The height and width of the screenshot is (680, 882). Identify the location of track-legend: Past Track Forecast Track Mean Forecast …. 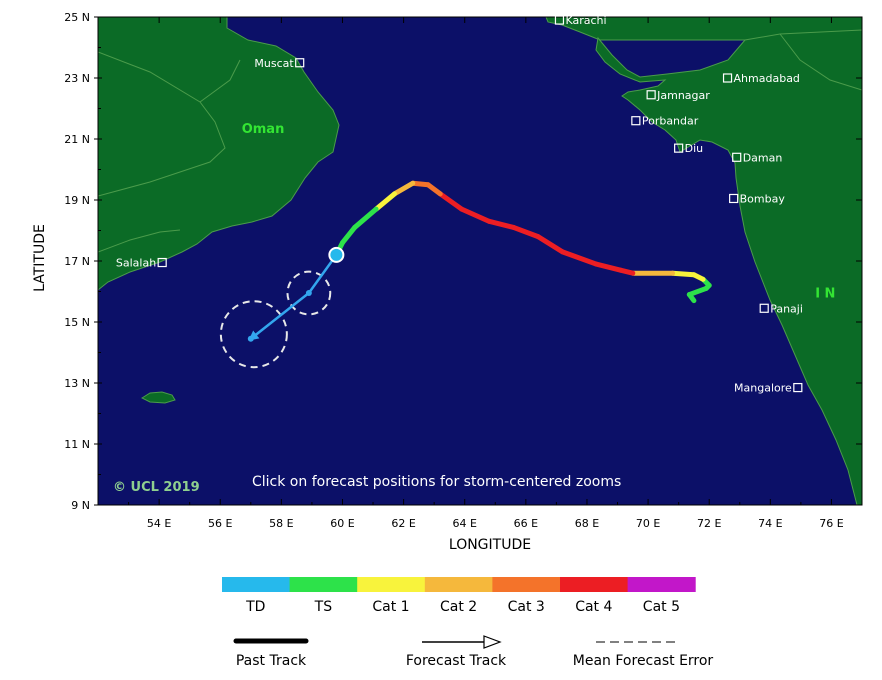
(473, 652).